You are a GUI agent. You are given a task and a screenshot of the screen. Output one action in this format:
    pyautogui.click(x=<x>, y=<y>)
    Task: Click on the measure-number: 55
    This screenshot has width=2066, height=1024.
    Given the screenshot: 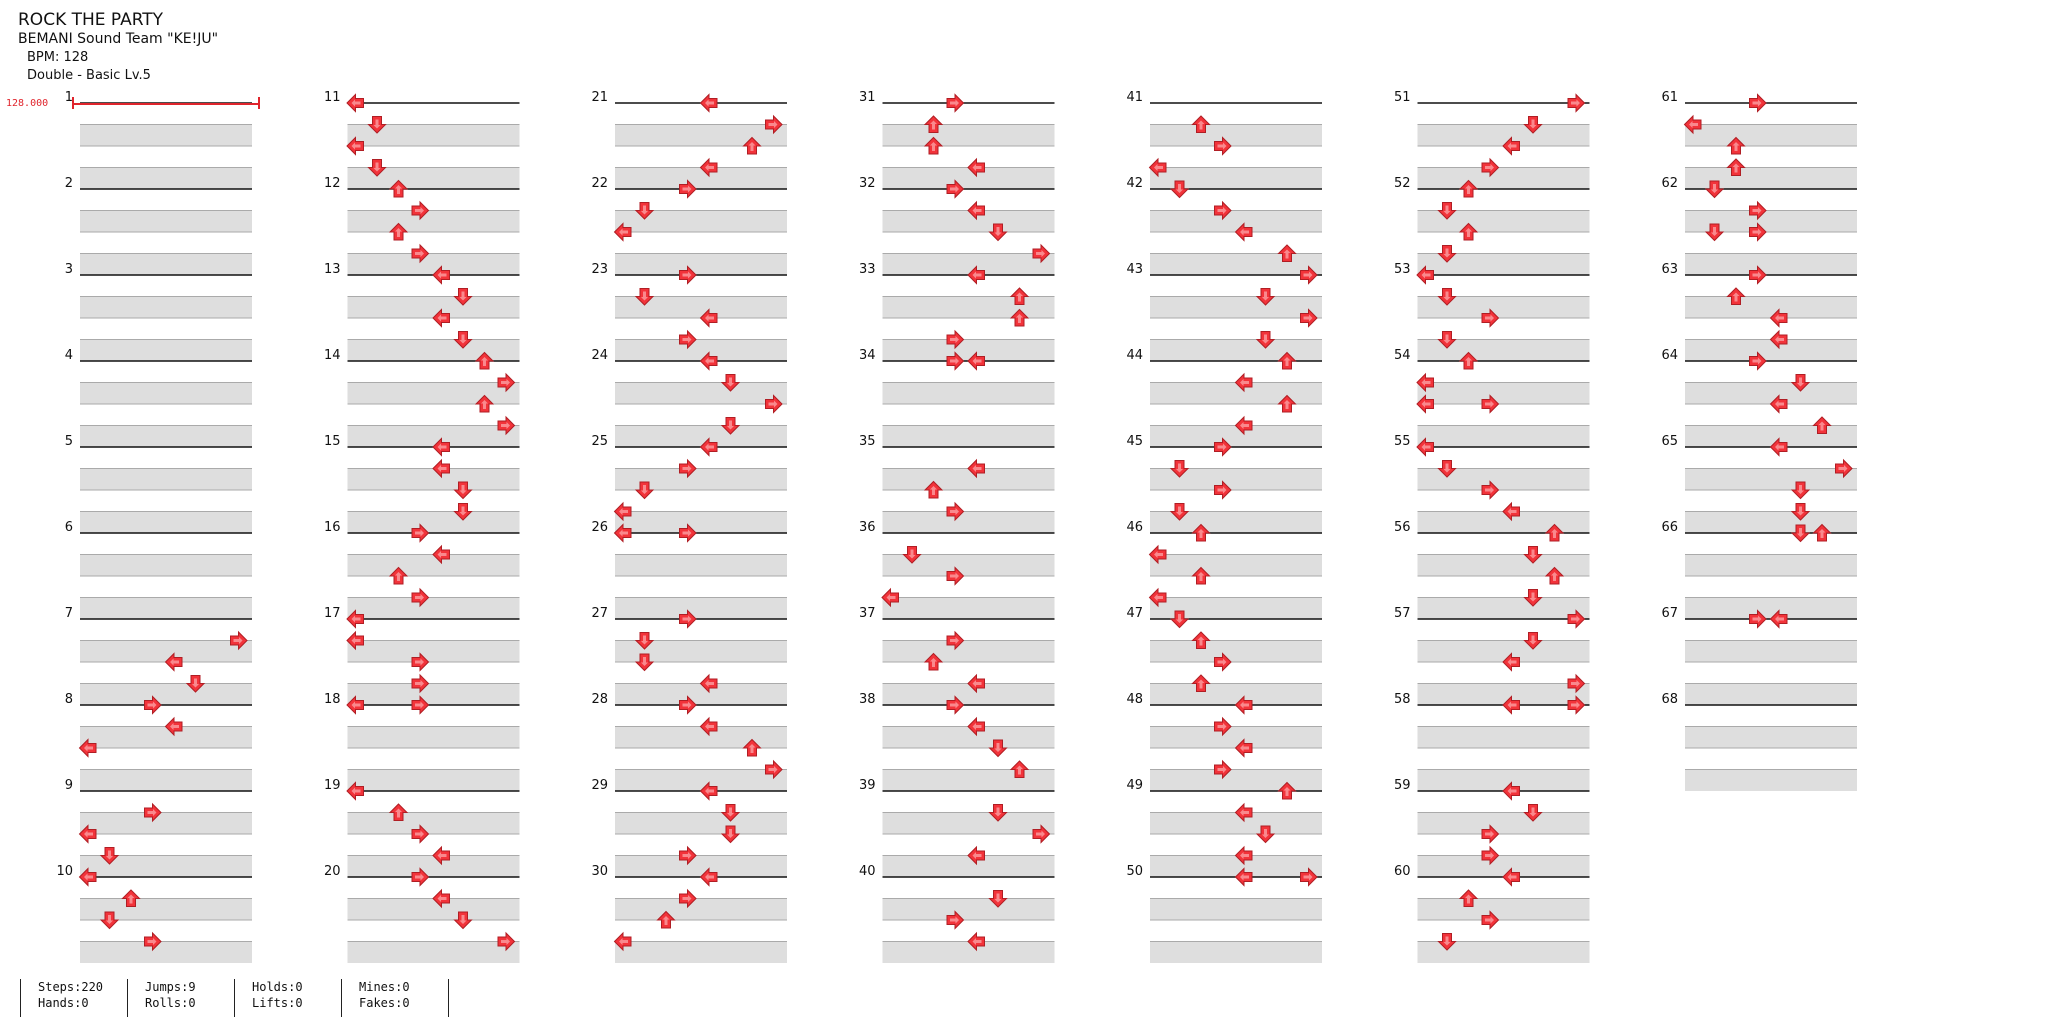 What is the action you would take?
    pyautogui.click(x=1402, y=441)
    